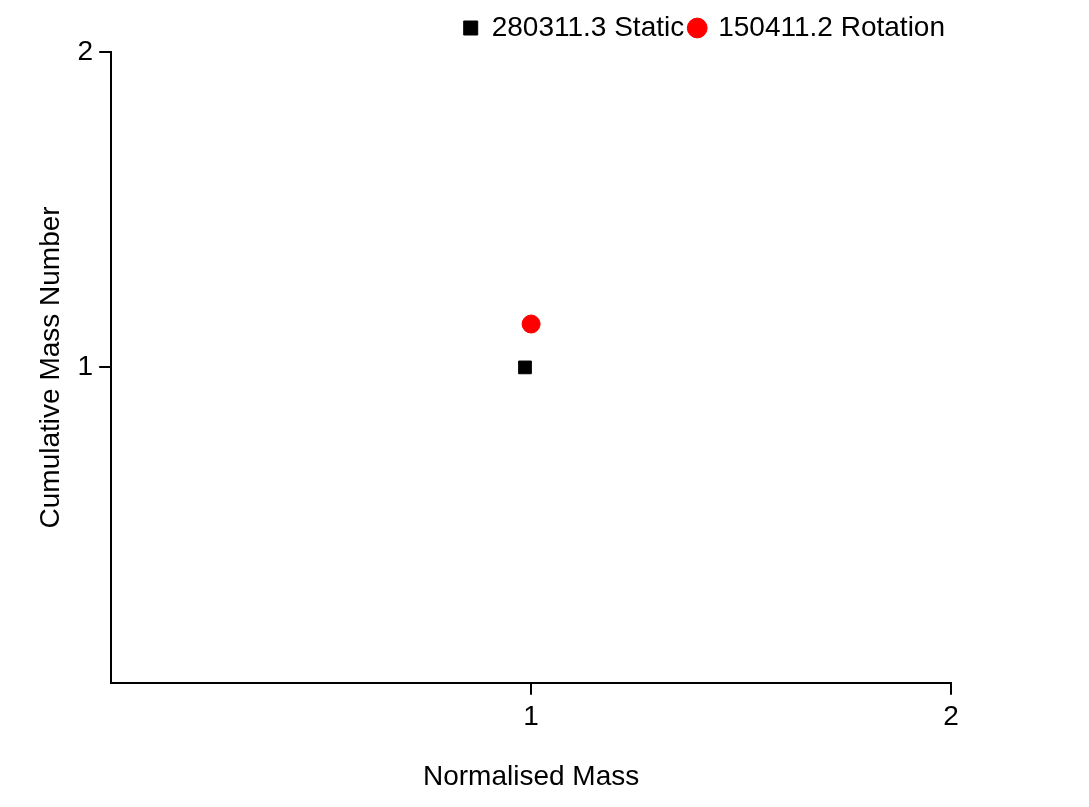  Describe the element at coordinates (588, 26) in the screenshot. I see `legend-label: 280311.3 Static` at that location.